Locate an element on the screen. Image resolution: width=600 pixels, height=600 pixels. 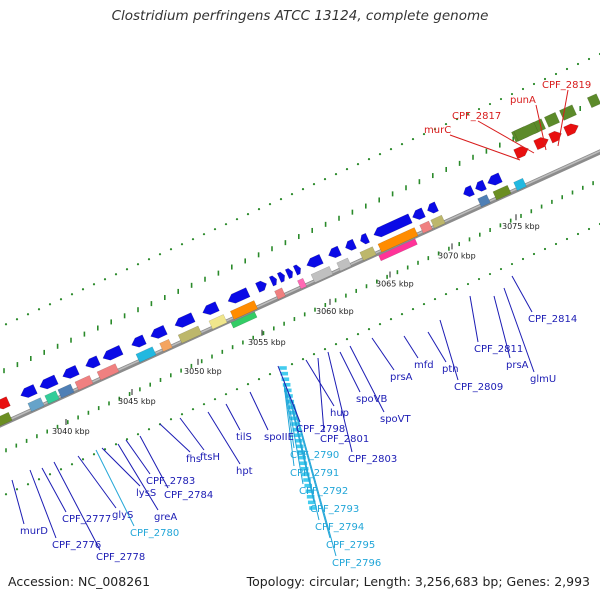
label-hup: hup is located at coordinates (339, 413).